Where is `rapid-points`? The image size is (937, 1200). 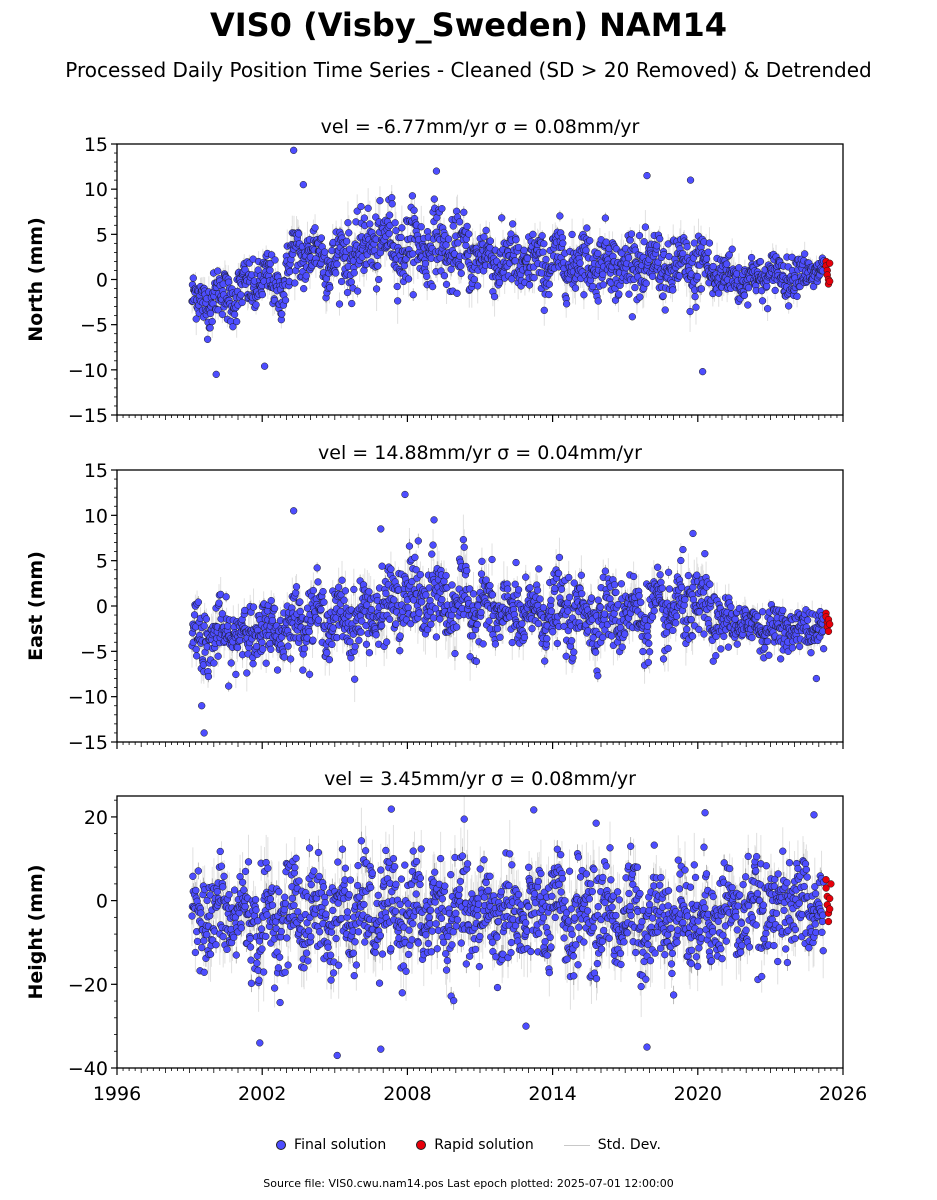
rapid-points is located at coordinates (828, 272).